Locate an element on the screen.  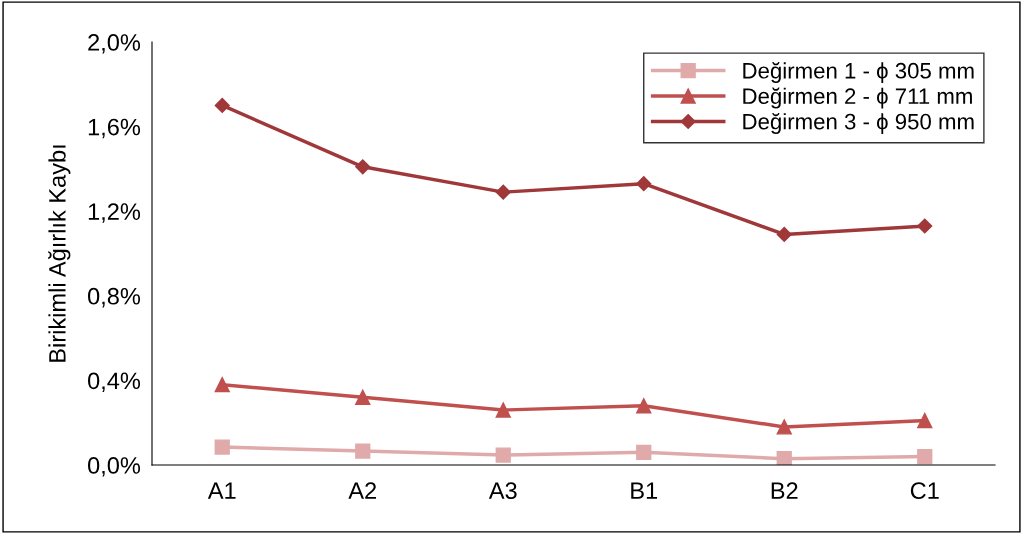
y-tick-label: 0,4% is located at coordinates (114, 382).